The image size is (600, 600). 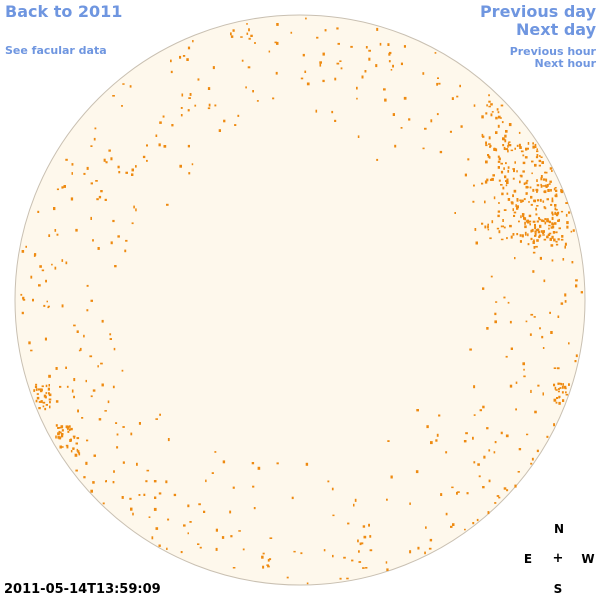 What do you see at coordinates (552, 51) in the screenshot?
I see `previous-hour-link: Previous hour` at bounding box center [552, 51].